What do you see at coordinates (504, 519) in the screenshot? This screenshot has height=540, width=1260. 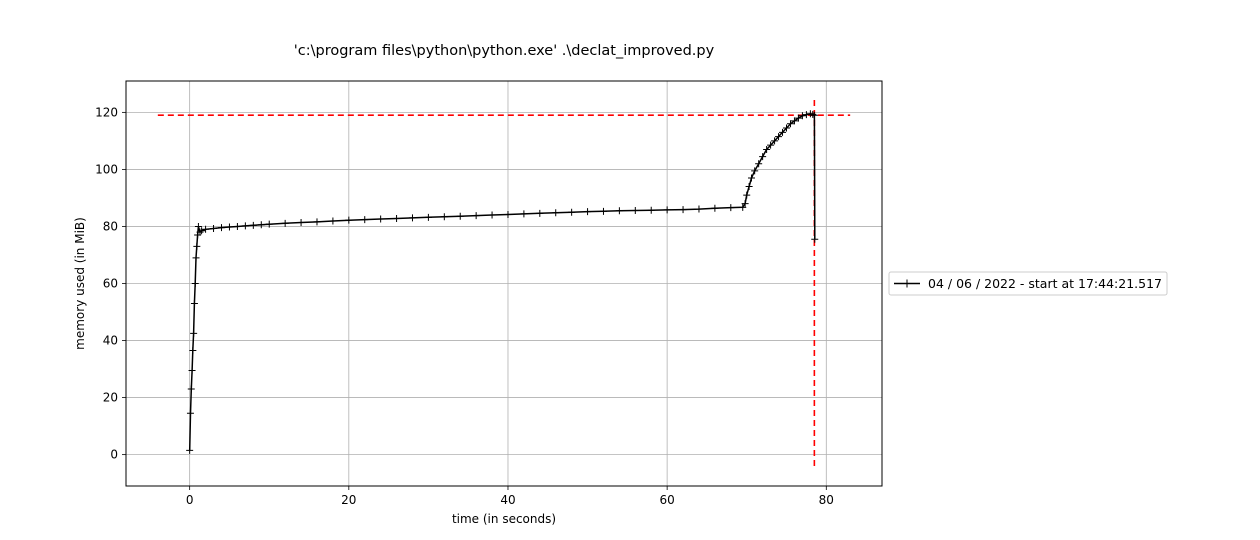 I see `x-axis-label: time (in seconds)` at bounding box center [504, 519].